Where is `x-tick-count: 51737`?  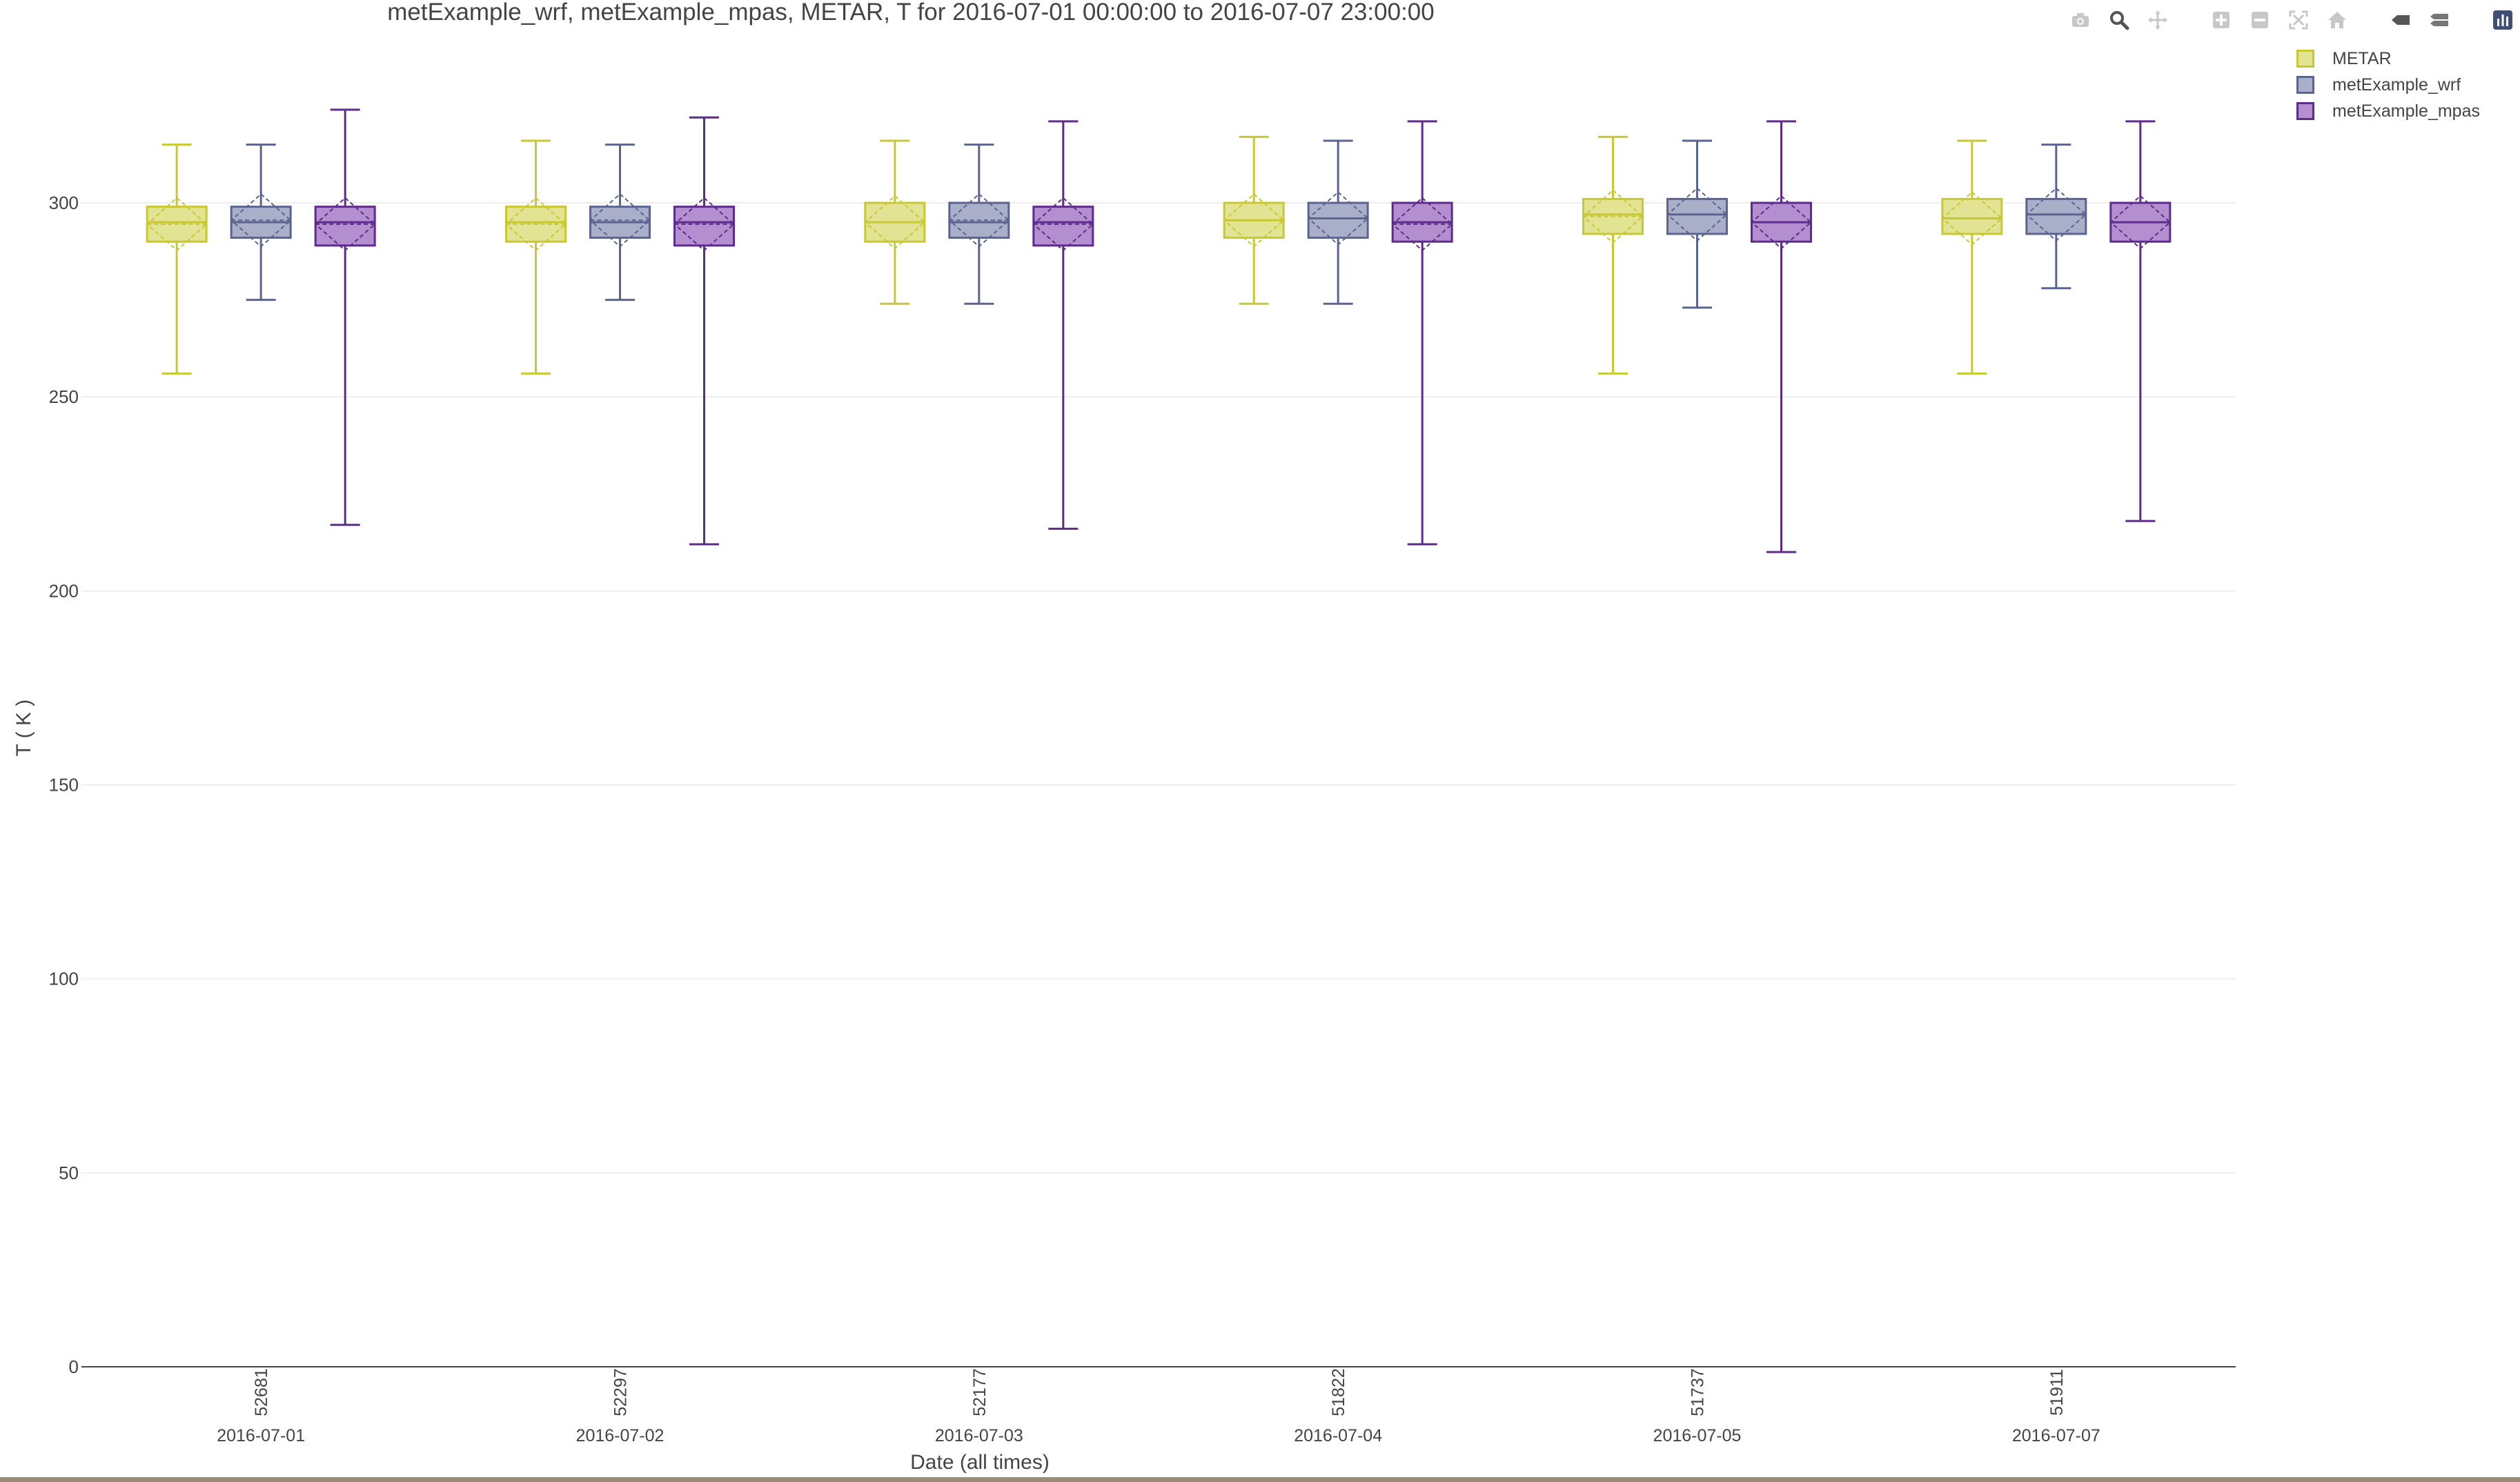 x-tick-count: 51737 is located at coordinates (1698, 1392).